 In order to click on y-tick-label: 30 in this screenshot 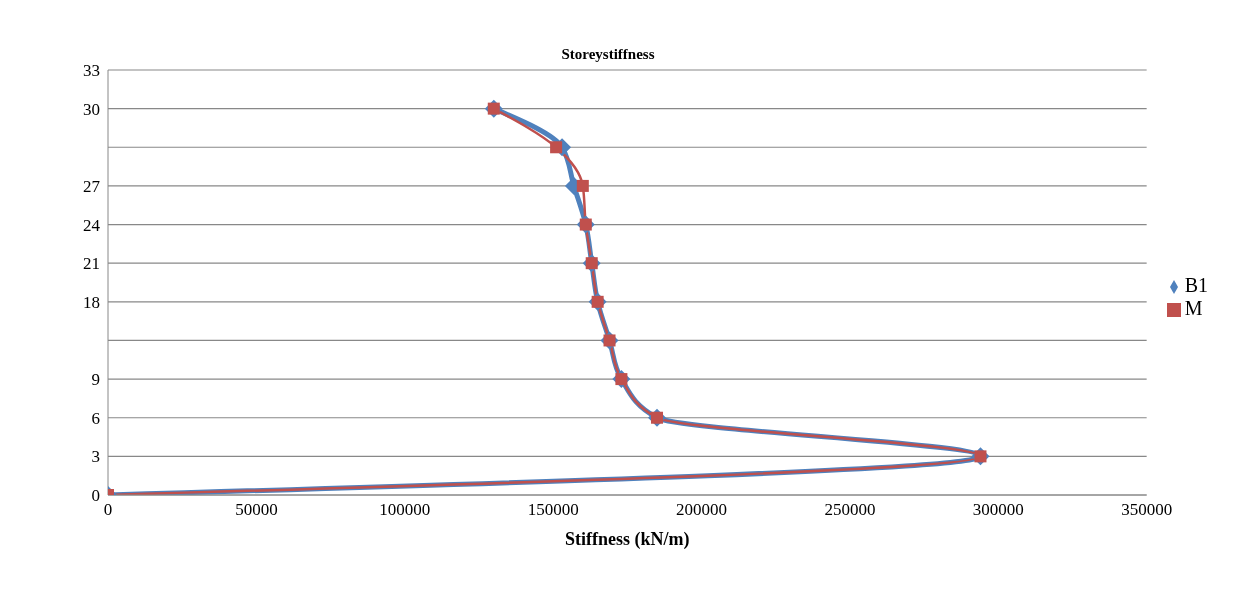, I will do `click(91, 109)`.